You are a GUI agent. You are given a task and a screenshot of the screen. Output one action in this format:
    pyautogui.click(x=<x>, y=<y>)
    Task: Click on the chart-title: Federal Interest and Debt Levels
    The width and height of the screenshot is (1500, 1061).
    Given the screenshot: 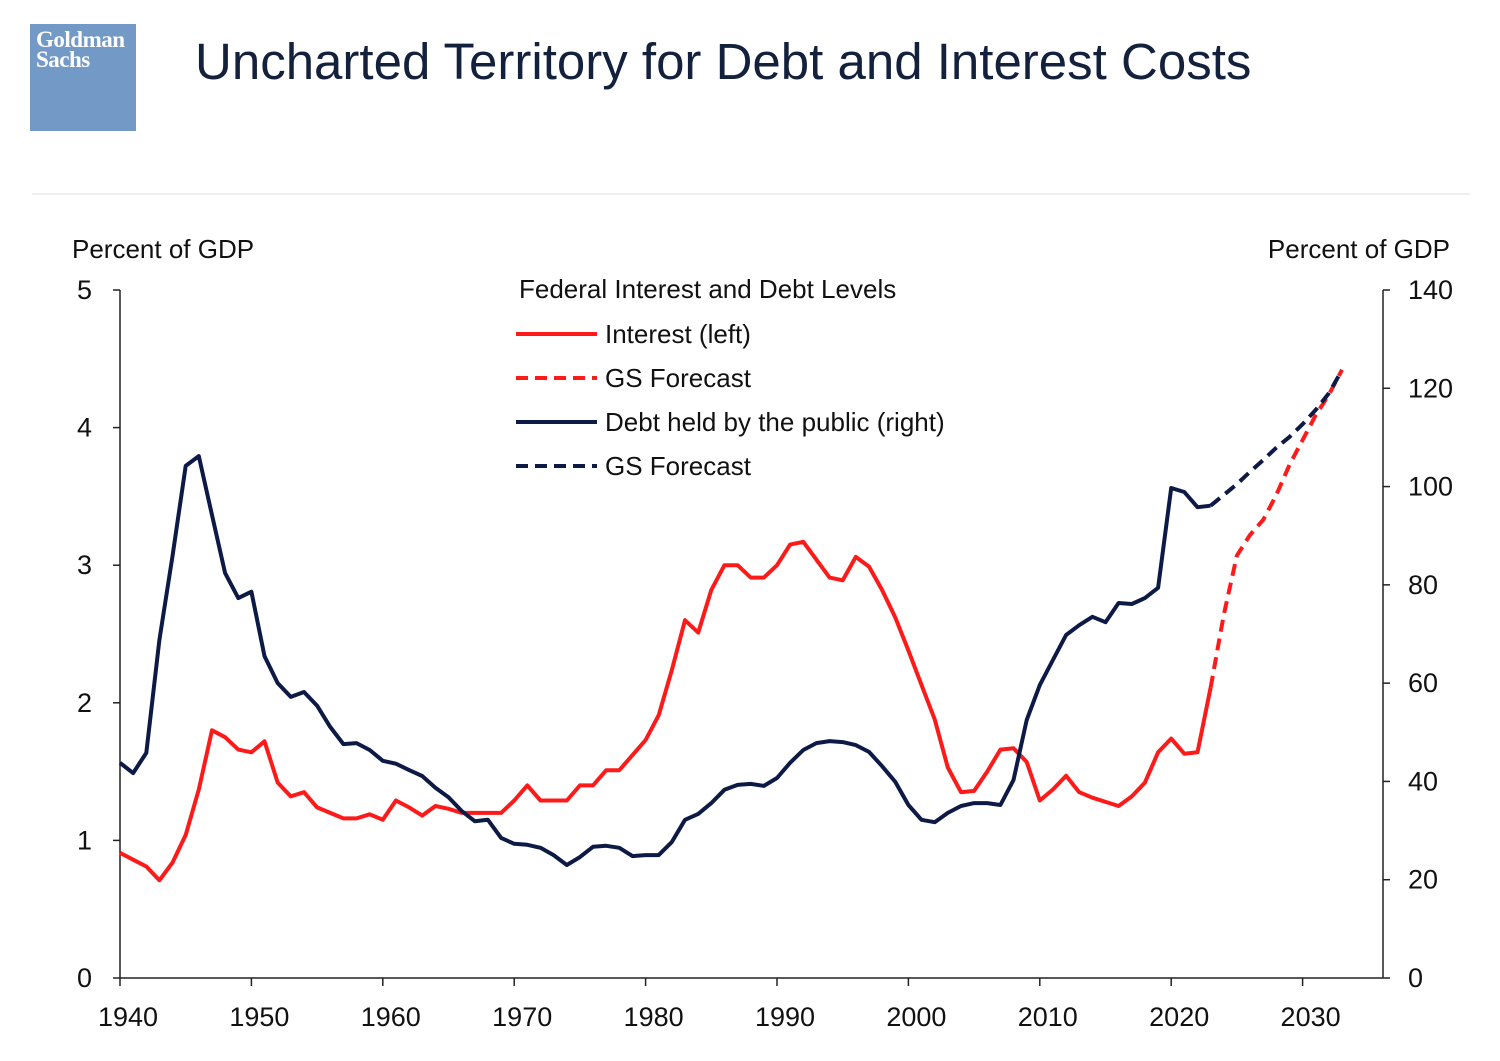 What is the action you would take?
    pyautogui.click(x=707, y=289)
    